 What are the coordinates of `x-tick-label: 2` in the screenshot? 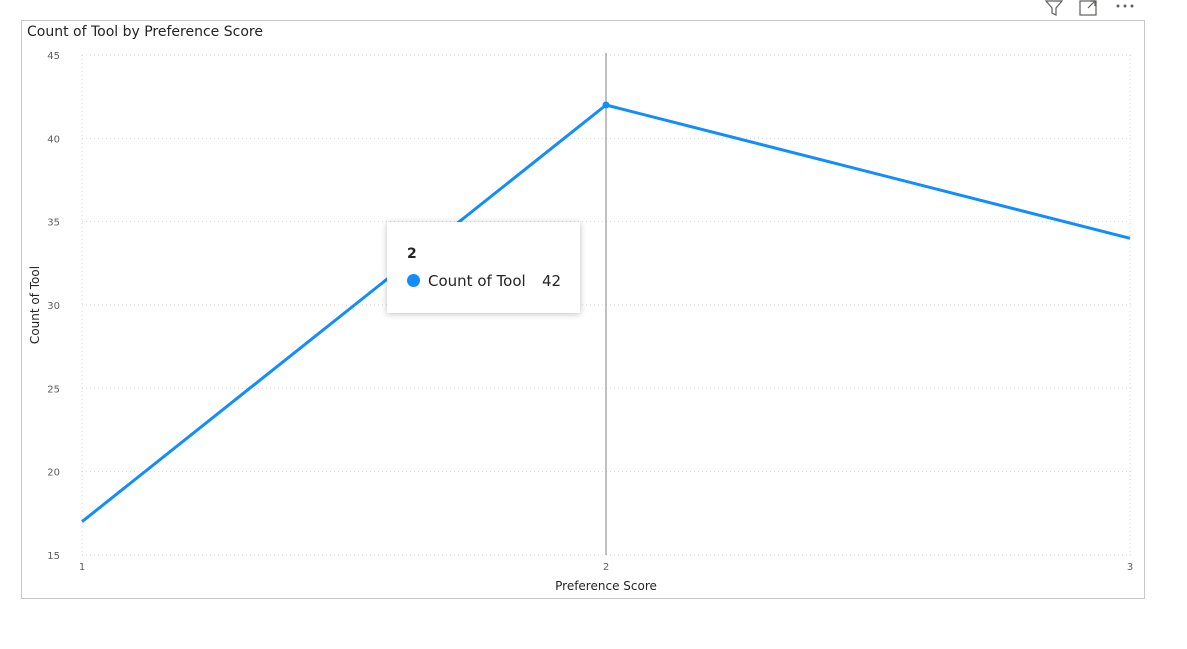 It's located at (606, 567).